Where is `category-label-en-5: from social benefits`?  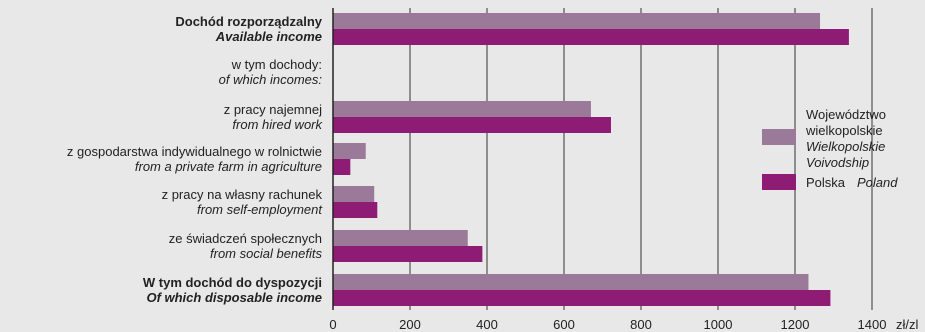
category-label-en-5: from social benefits is located at coordinates (266, 253).